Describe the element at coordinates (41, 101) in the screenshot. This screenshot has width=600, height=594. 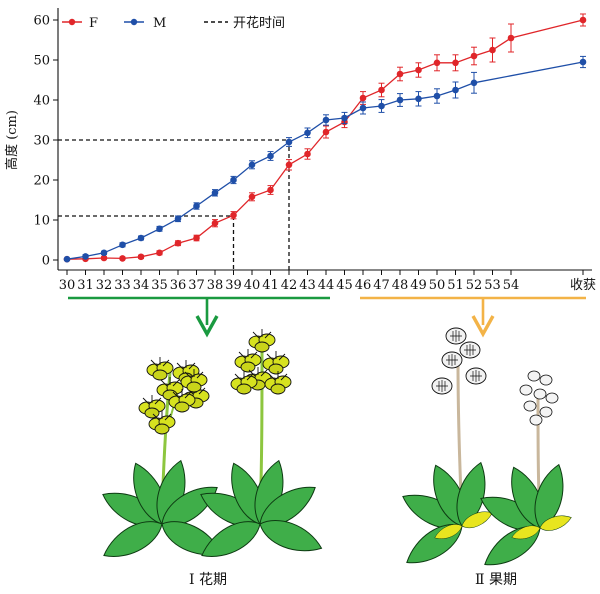
I see `y-tick-label: 40` at that location.